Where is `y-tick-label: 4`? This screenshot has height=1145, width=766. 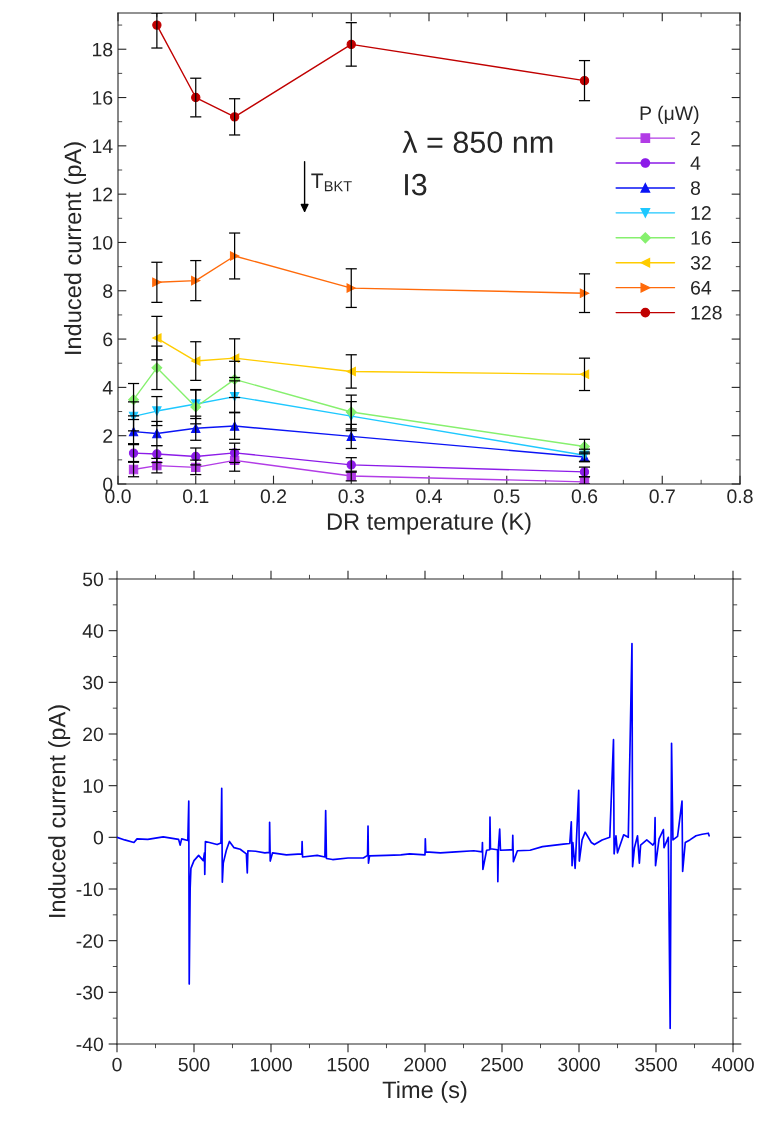 y-tick-label: 4 is located at coordinates (107, 388).